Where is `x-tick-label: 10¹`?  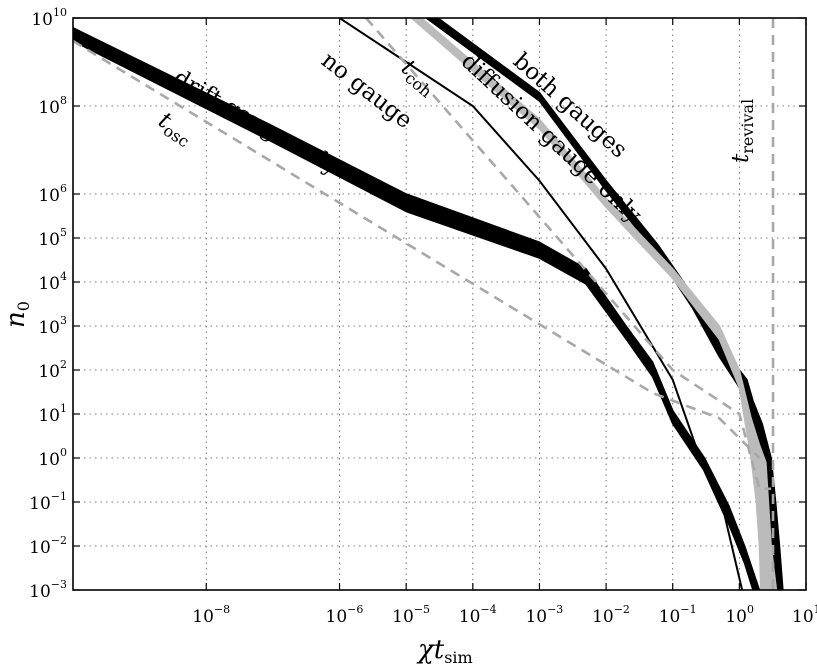
x-tick-label: 10¹ is located at coordinates (804, 615).